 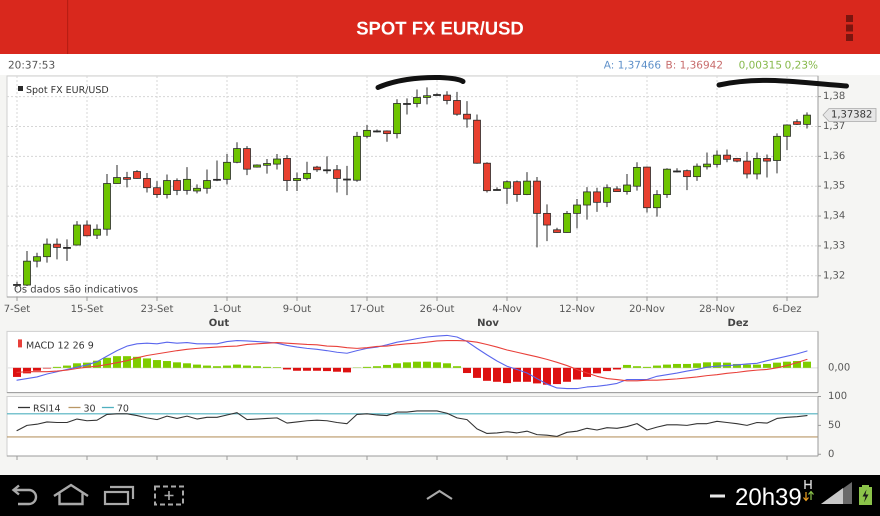 What do you see at coordinates (738, 323) in the screenshot?
I see `text: Dez` at bounding box center [738, 323].